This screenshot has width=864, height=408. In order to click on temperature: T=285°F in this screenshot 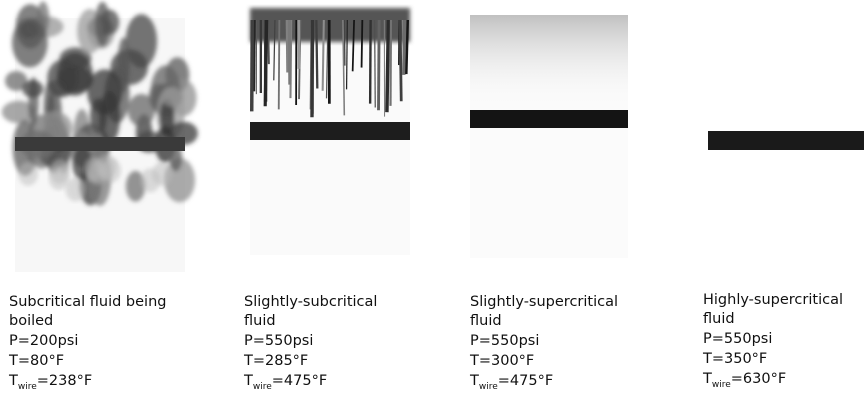, I will do `click(276, 361)`.